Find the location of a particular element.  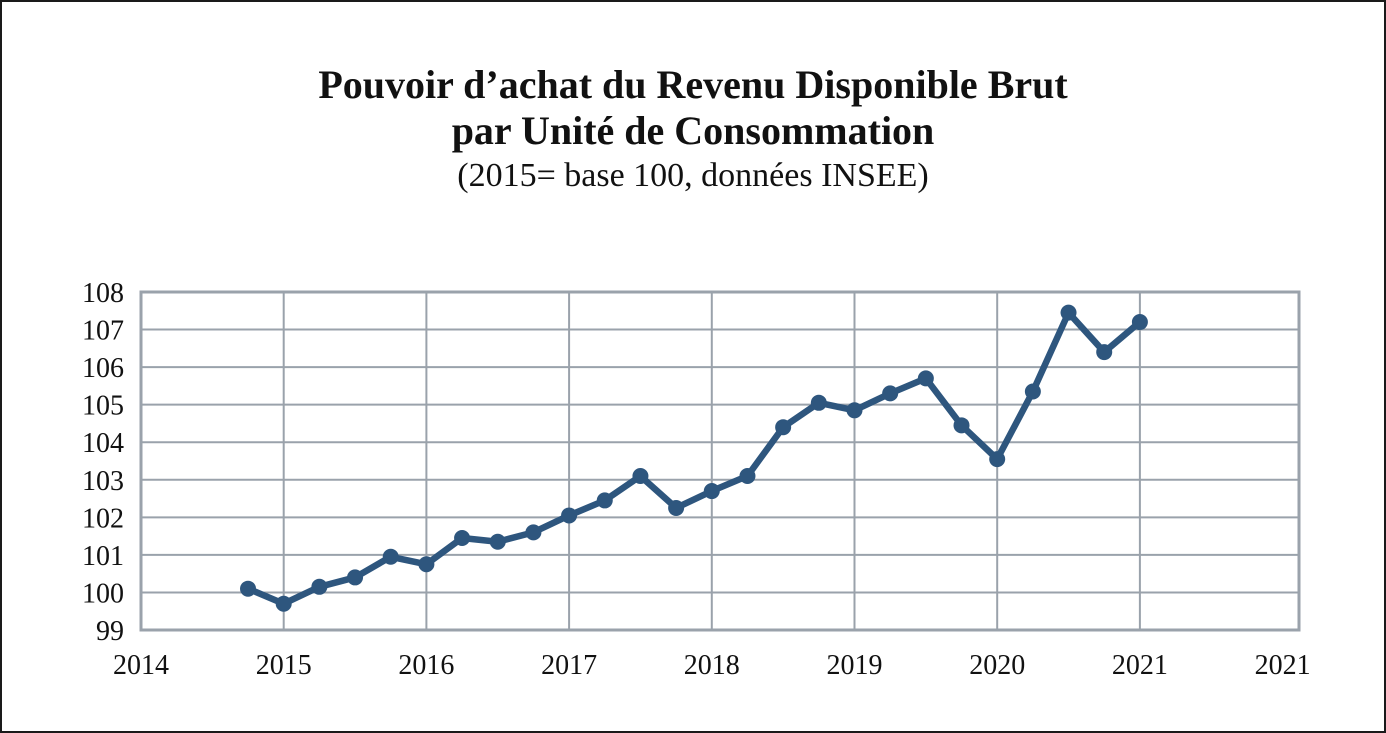

x-tick-label: 2014 is located at coordinates (141, 665).